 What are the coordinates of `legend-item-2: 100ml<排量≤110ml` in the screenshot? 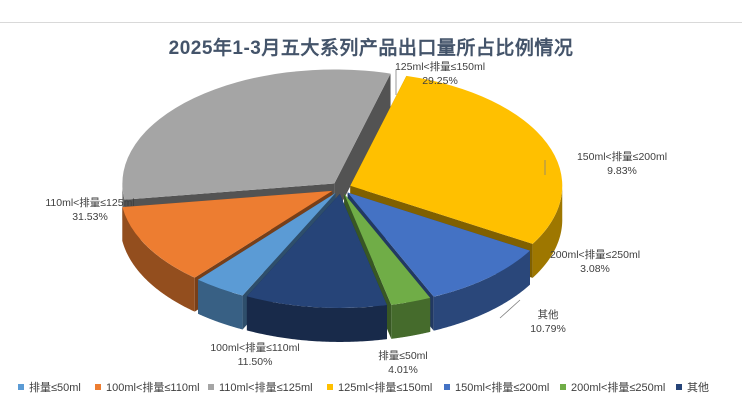 It's located at (147, 387).